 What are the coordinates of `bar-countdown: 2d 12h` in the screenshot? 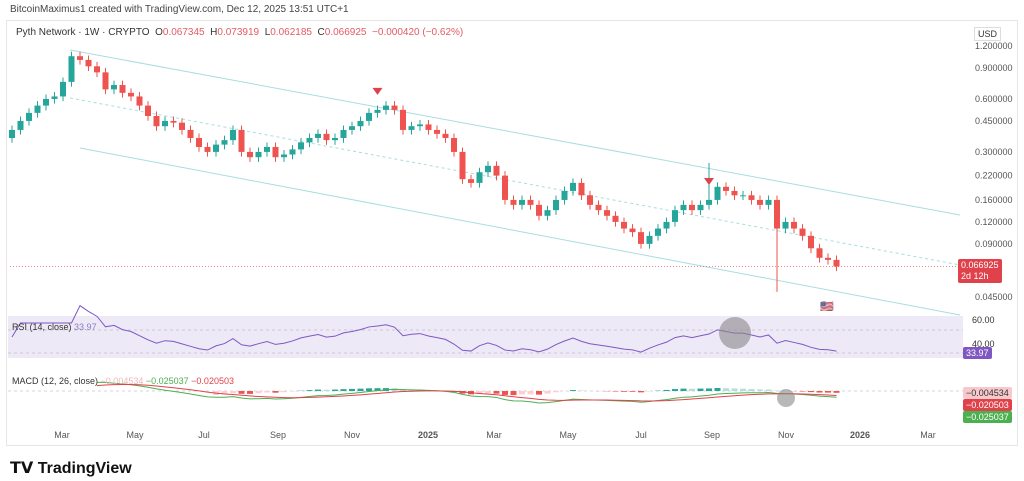 It's located at (975, 276).